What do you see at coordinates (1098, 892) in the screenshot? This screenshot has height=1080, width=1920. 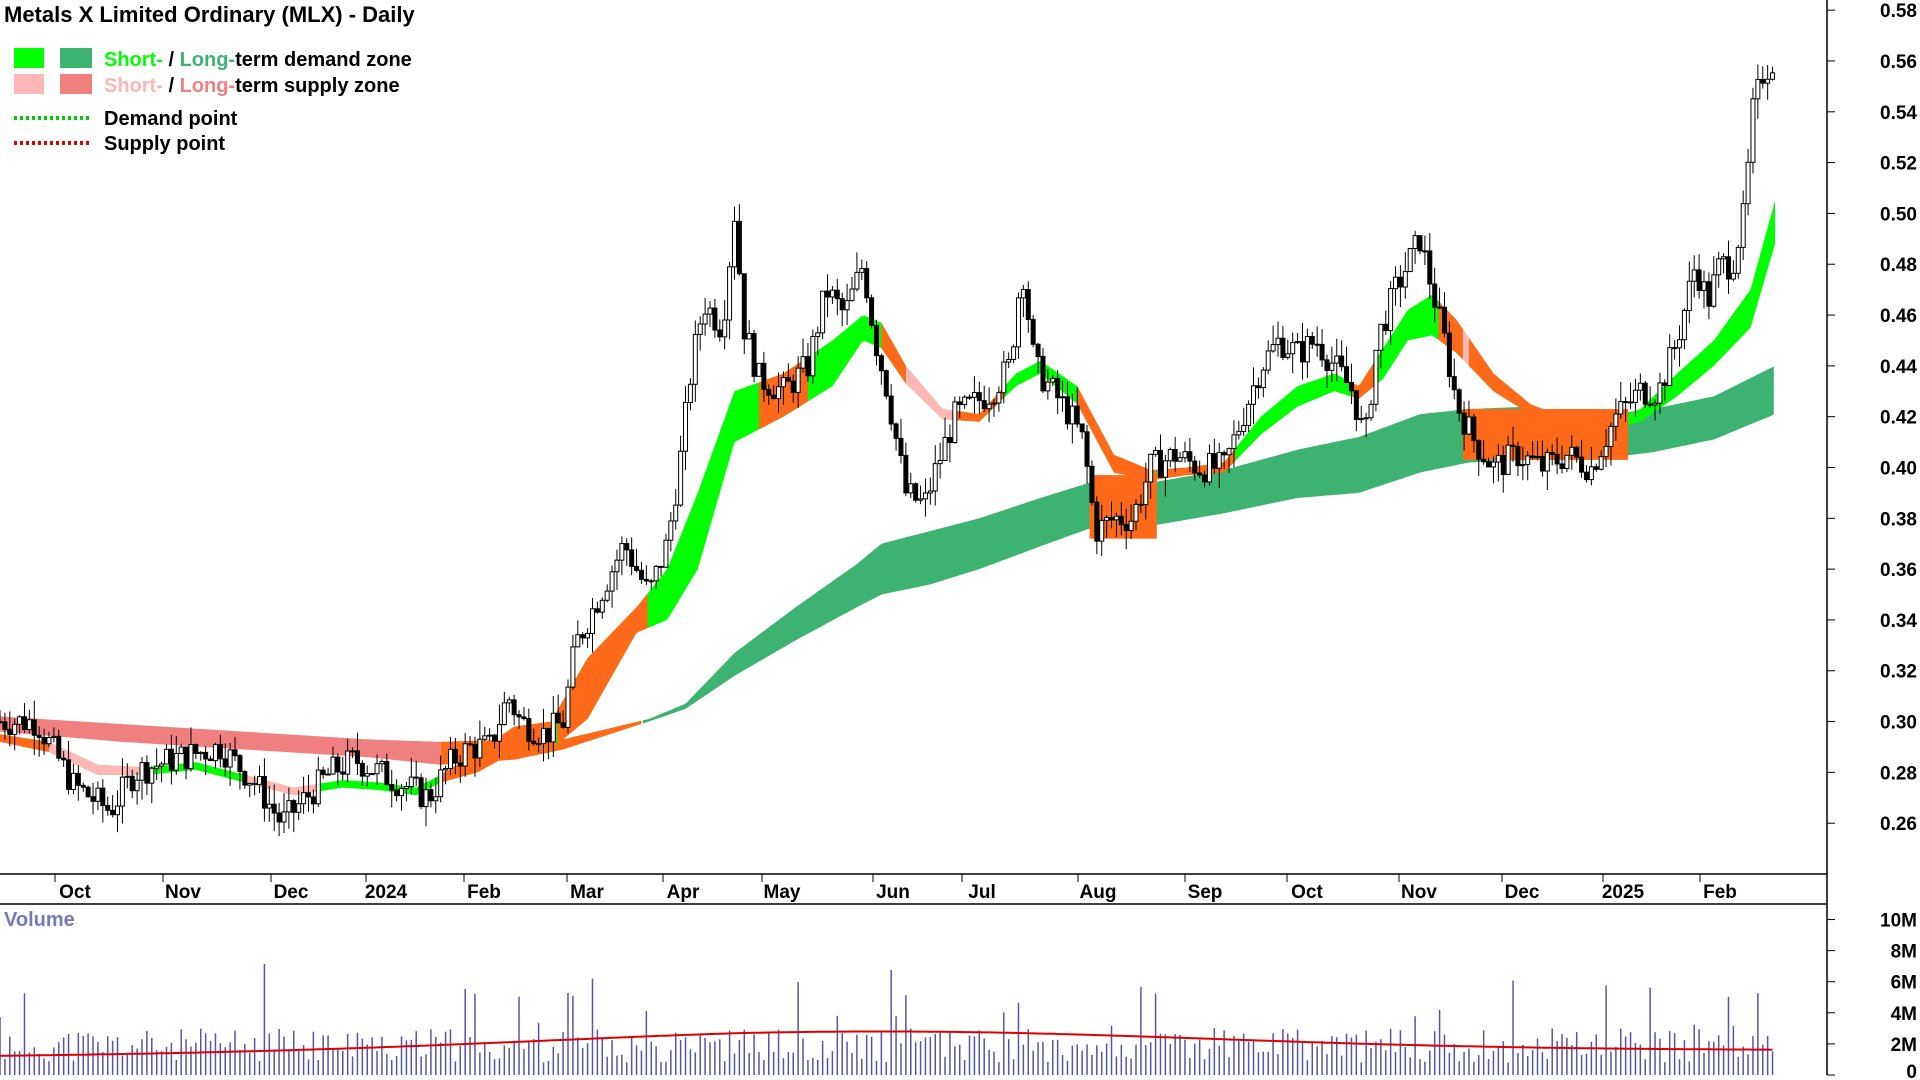 I see `x-tick-label: Aug` at bounding box center [1098, 892].